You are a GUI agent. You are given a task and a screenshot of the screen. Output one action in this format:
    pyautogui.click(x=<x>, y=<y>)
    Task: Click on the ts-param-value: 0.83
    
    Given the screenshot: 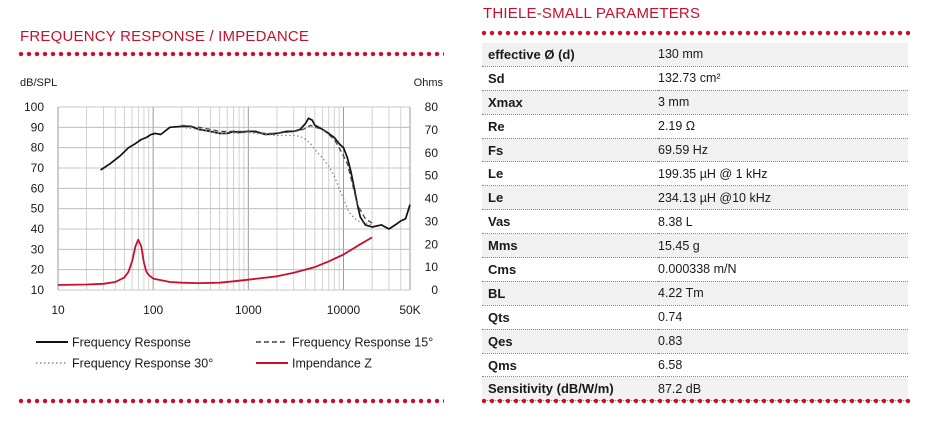 What is the action you would take?
    pyautogui.click(x=783, y=341)
    